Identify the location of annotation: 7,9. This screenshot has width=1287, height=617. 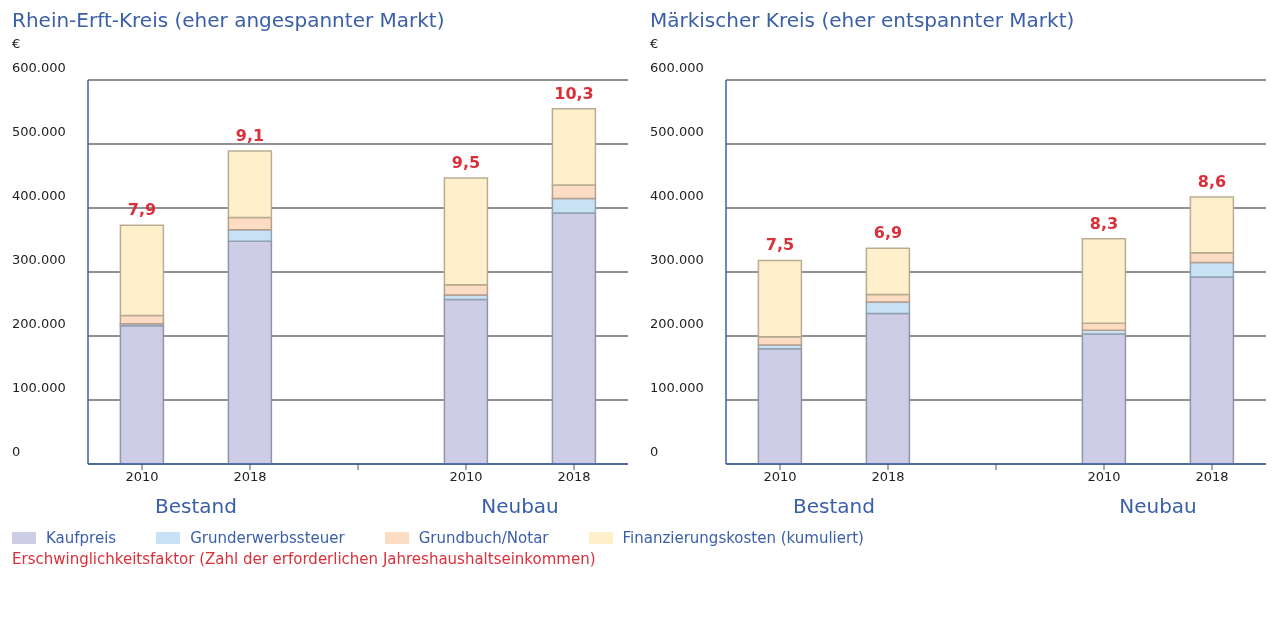
(142, 210).